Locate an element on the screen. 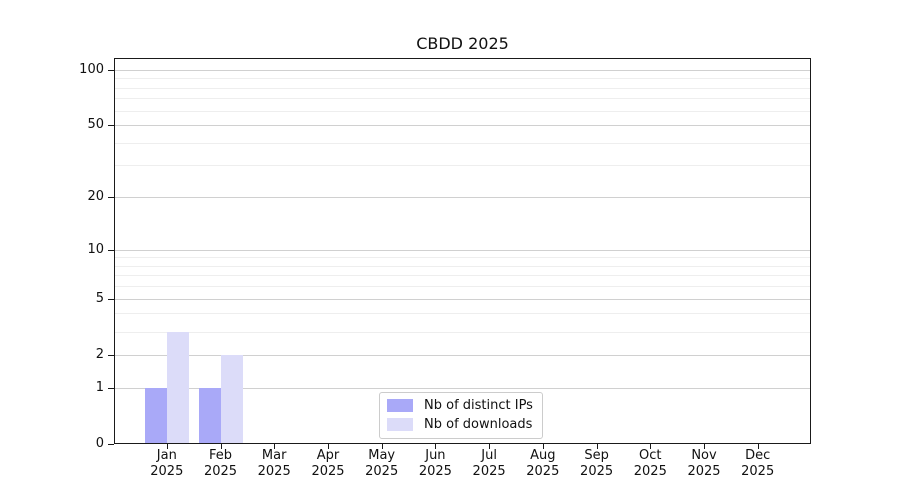 The image size is (900, 500). bar-downloads-feb is located at coordinates (231, 399).